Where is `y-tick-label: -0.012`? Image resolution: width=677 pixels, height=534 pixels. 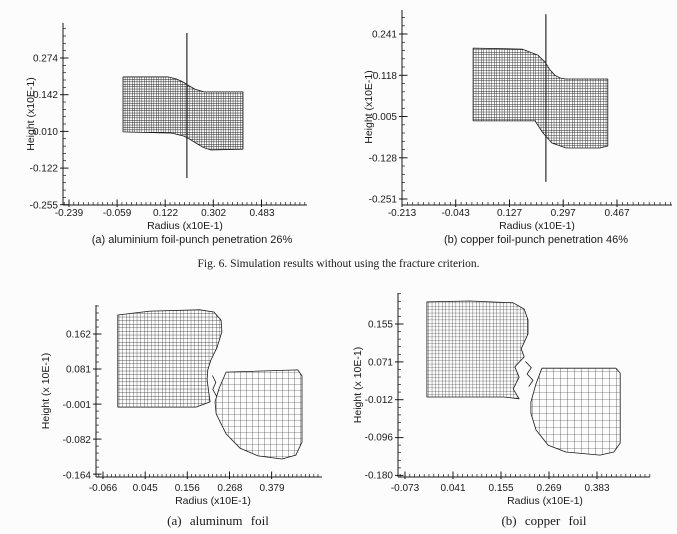 y-tick-label: -0.012 is located at coordinates (379, 400).